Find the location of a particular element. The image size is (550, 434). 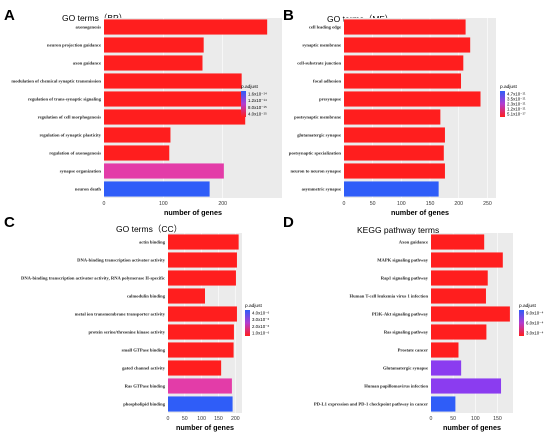

category-label: neuron to neuron synapse is located at coordinates (315, 171).